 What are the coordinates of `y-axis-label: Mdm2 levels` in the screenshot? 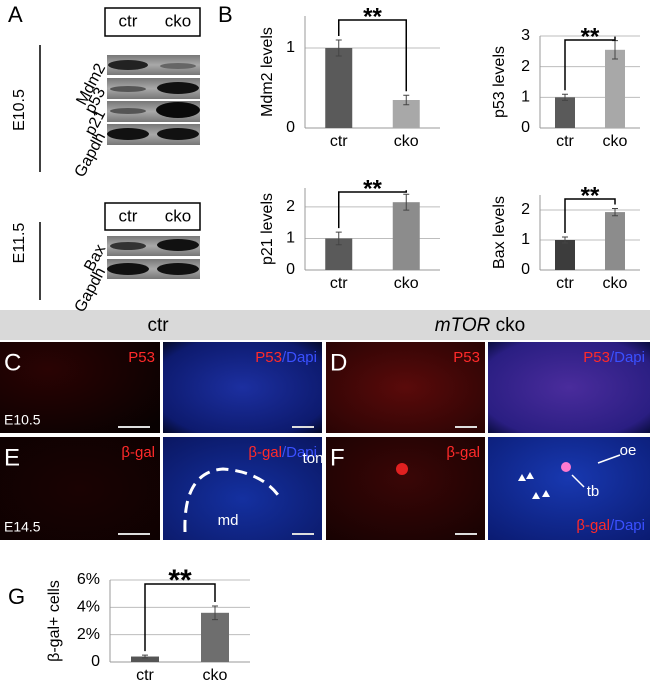 It's located at (267, 72).